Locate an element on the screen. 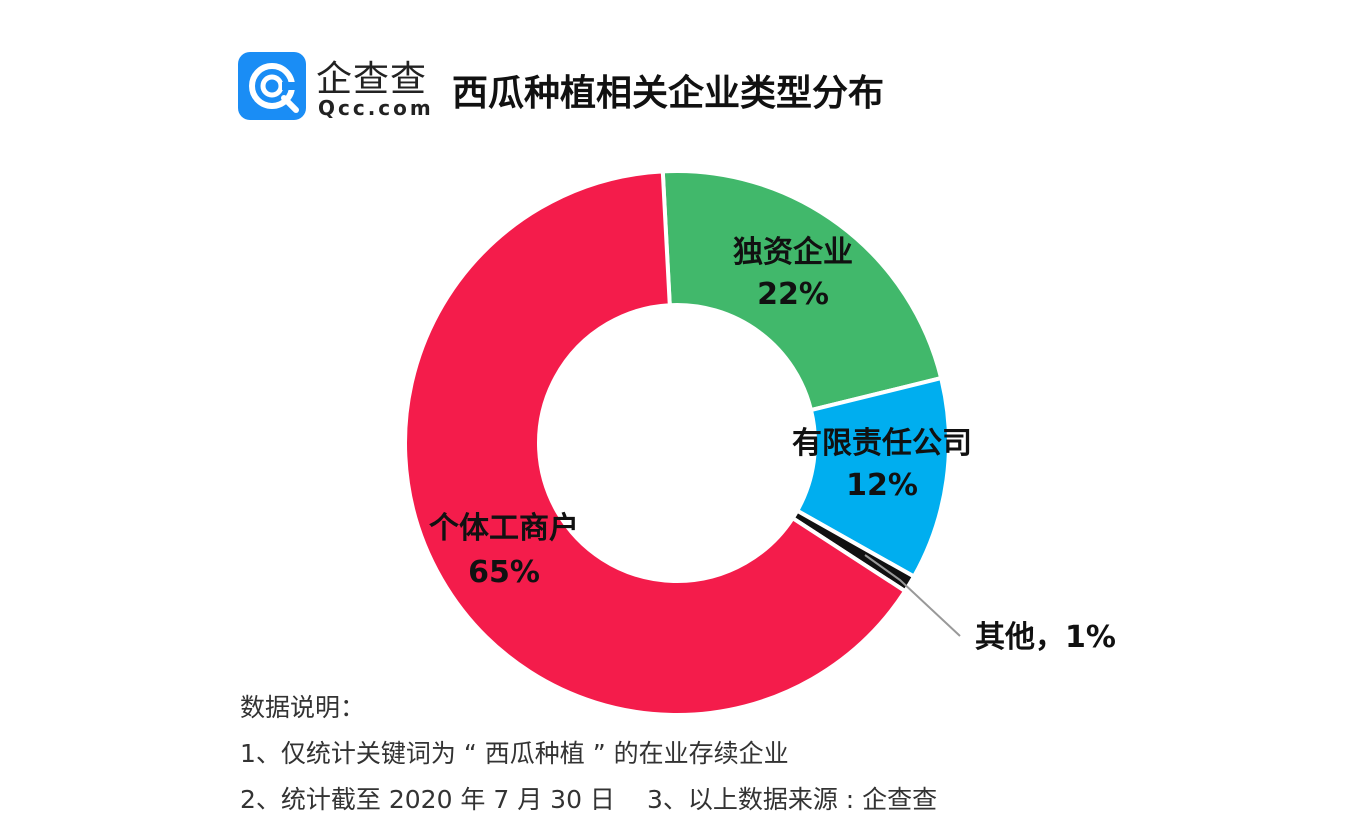  slice-value-individual-business: 65% is located at coordinates (504, 572).